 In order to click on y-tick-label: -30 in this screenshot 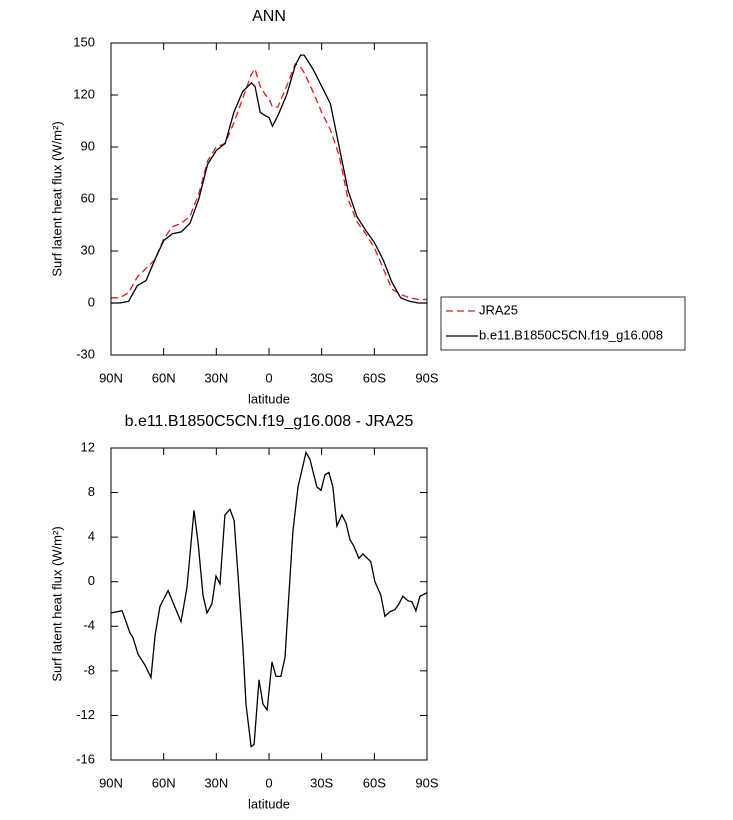, I will do `click(85, 353)`.